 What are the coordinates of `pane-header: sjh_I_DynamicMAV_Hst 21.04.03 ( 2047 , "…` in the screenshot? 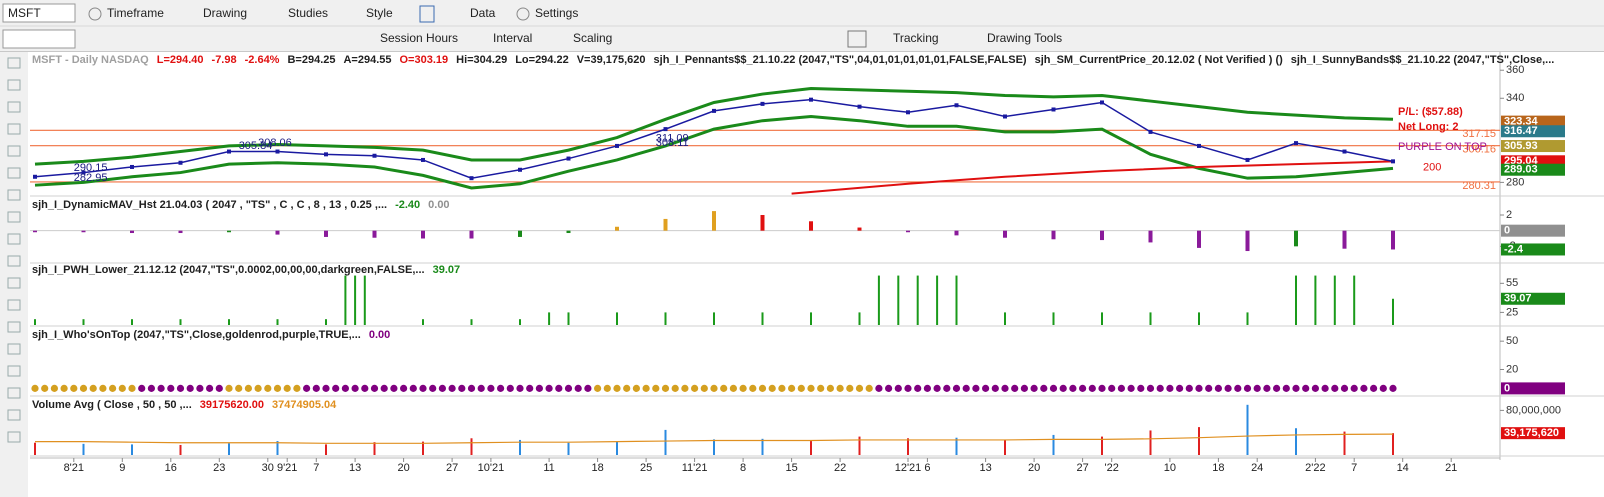 It's located at (209, 205).